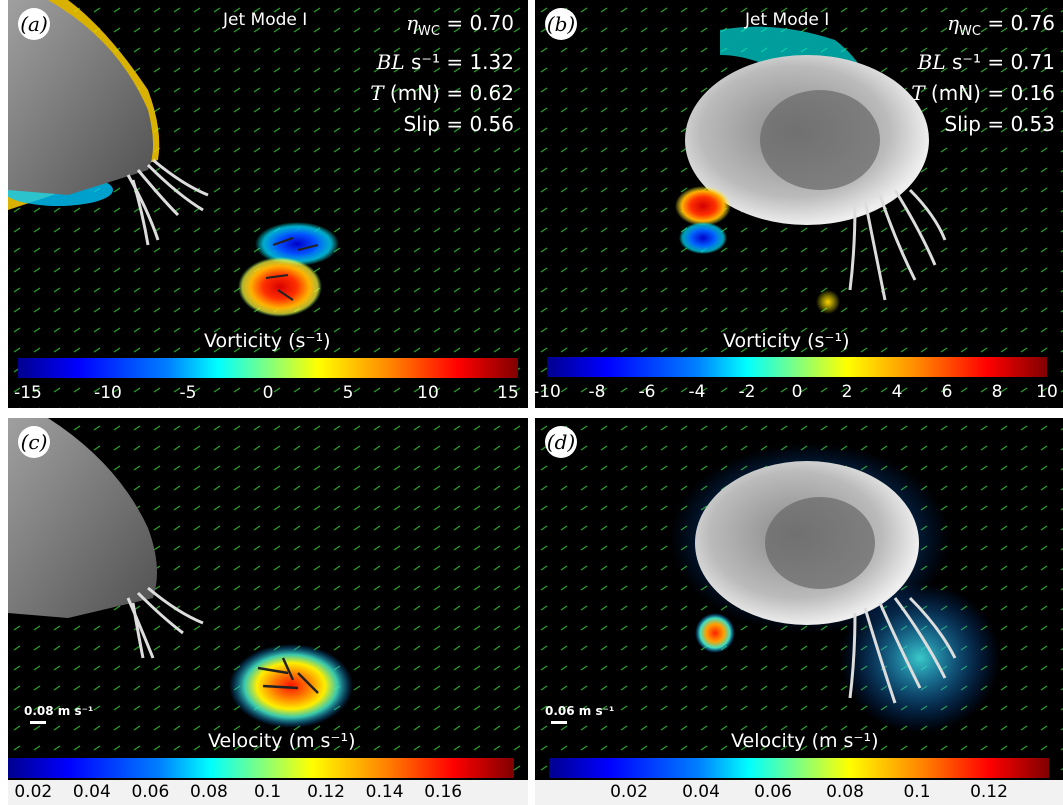  I want to click on bl-row: BL s⁻¹ = 1.32, so click(445, 62).